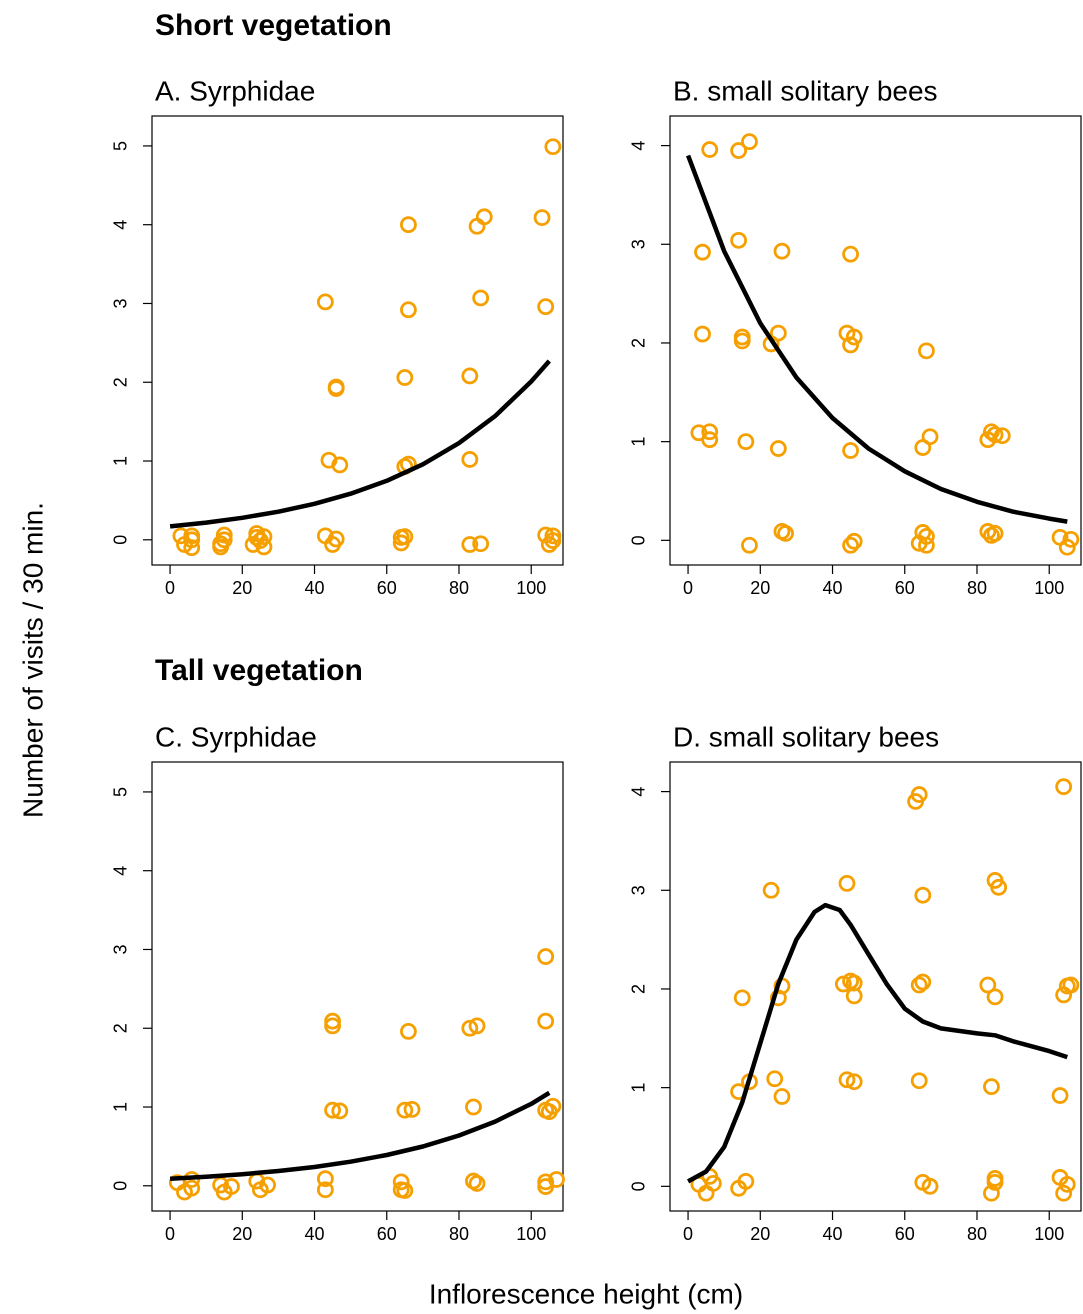 Image resolution: width=1083 pixels, height=1314 pixels. What do you see at coordinates (236, 736) in the screenshot?
I see `panel-title: C. Syrphidae` at bounding box center [236, 736].